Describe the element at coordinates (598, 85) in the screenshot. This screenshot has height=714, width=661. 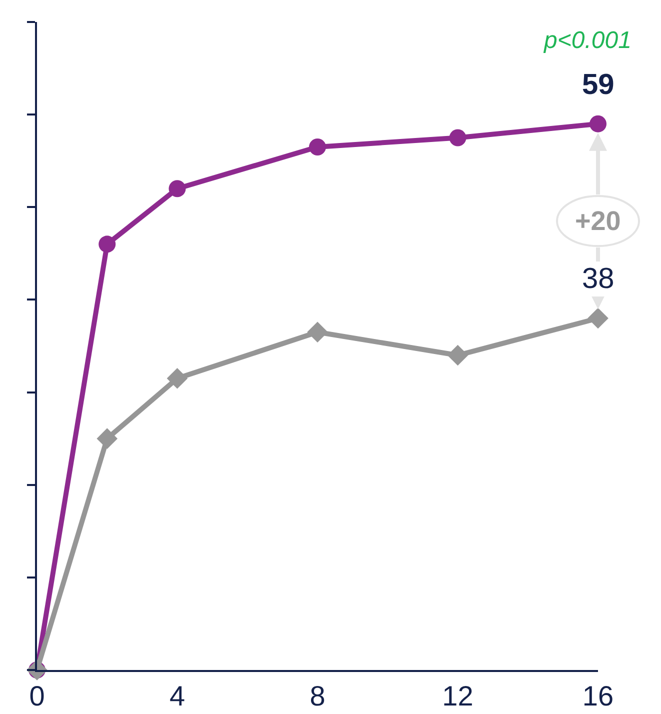
I see `data-label: 59` at that location.